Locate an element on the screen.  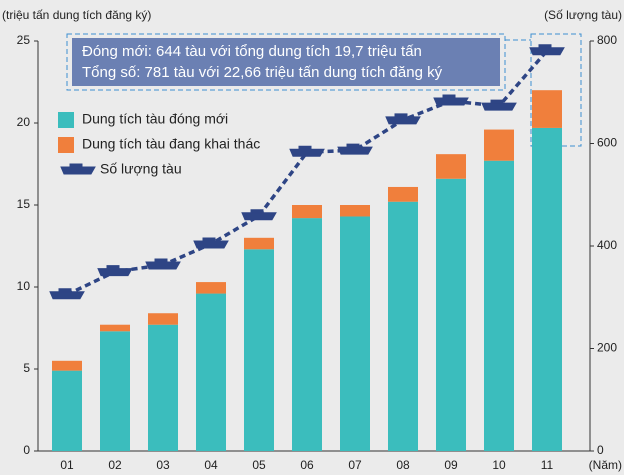
x-tick-label: 02 is located at coordinates (115, 465).